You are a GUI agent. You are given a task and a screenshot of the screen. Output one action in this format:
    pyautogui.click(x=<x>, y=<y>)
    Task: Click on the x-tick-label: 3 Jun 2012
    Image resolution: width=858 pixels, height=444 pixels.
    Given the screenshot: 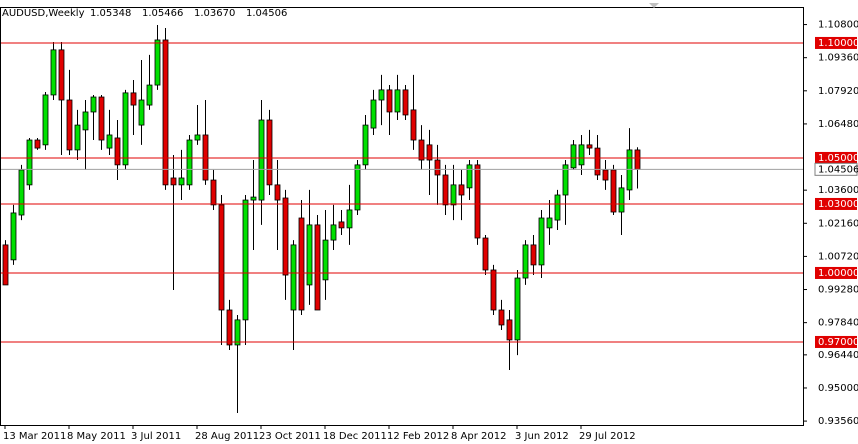 What is the action you would take?
    pyautogui.click(x=542, y=436)
    